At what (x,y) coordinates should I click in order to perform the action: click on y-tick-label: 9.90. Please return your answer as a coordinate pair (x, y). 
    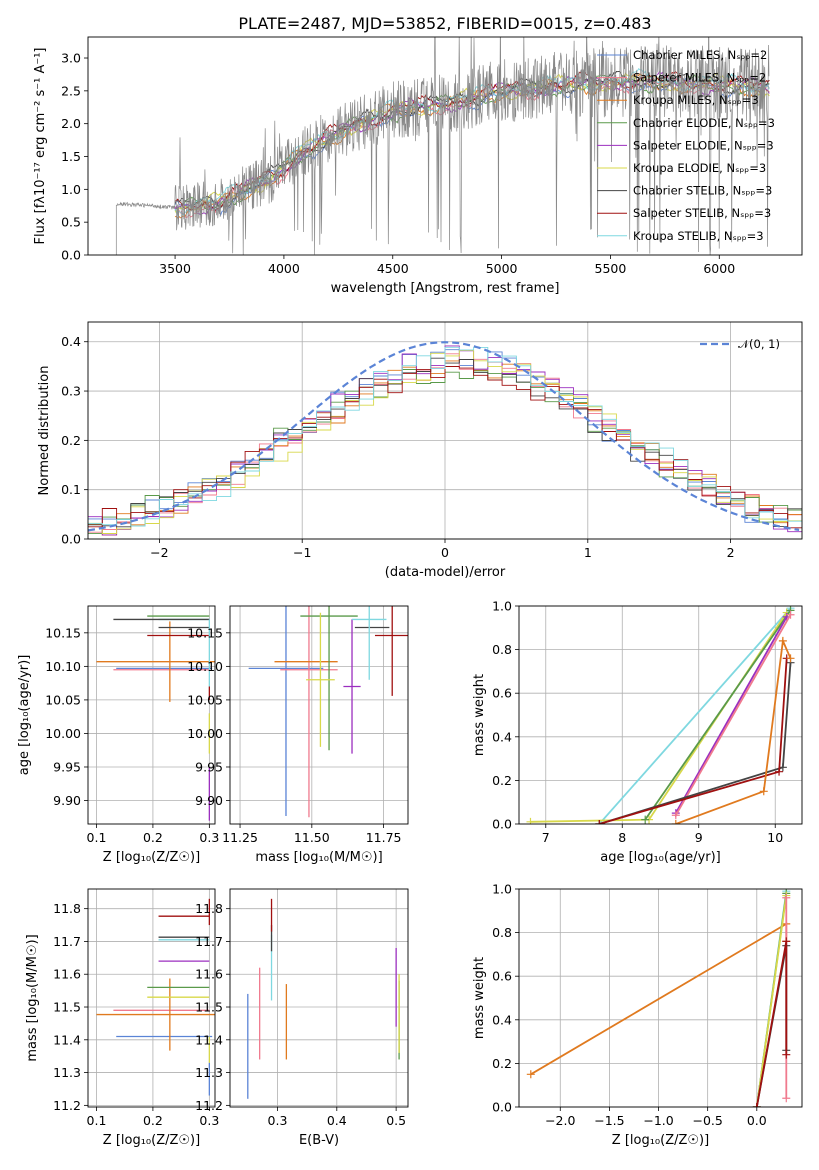
    Looking at the image, I should click on (209, 800).